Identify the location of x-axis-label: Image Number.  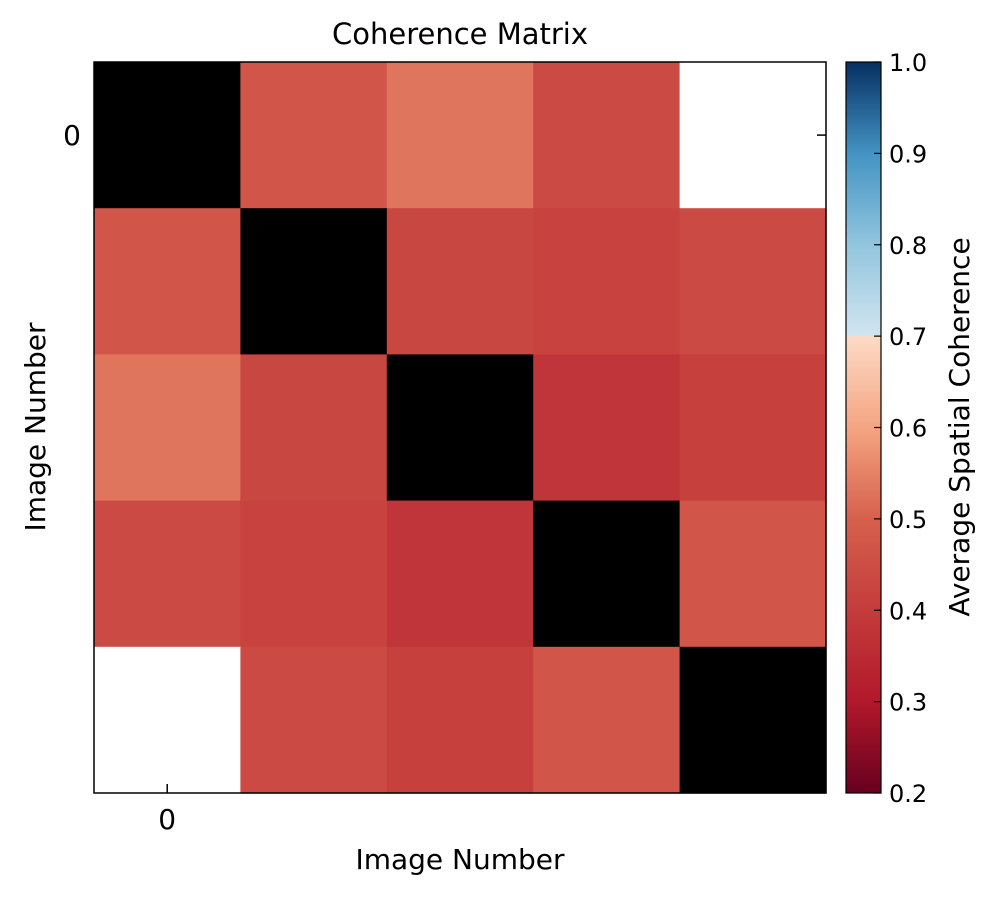
(460, 859).